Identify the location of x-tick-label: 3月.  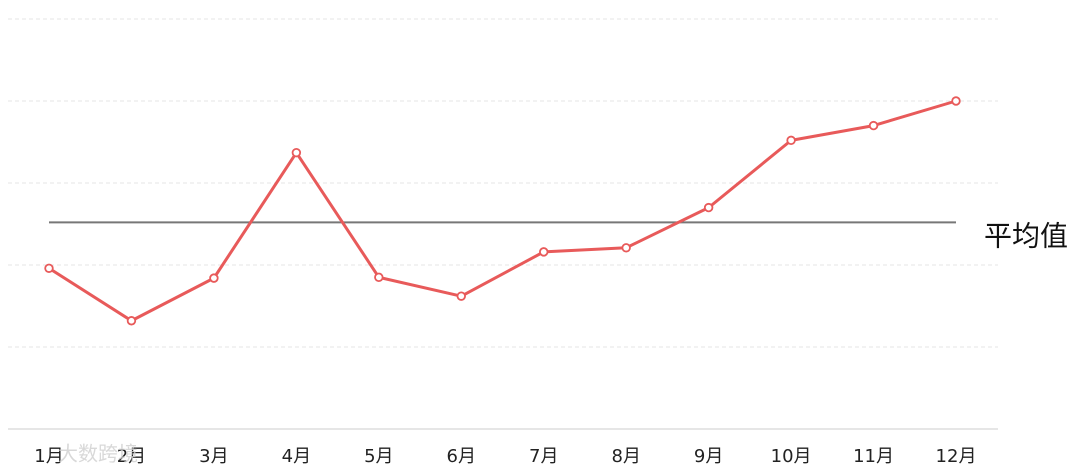
(213, 456).